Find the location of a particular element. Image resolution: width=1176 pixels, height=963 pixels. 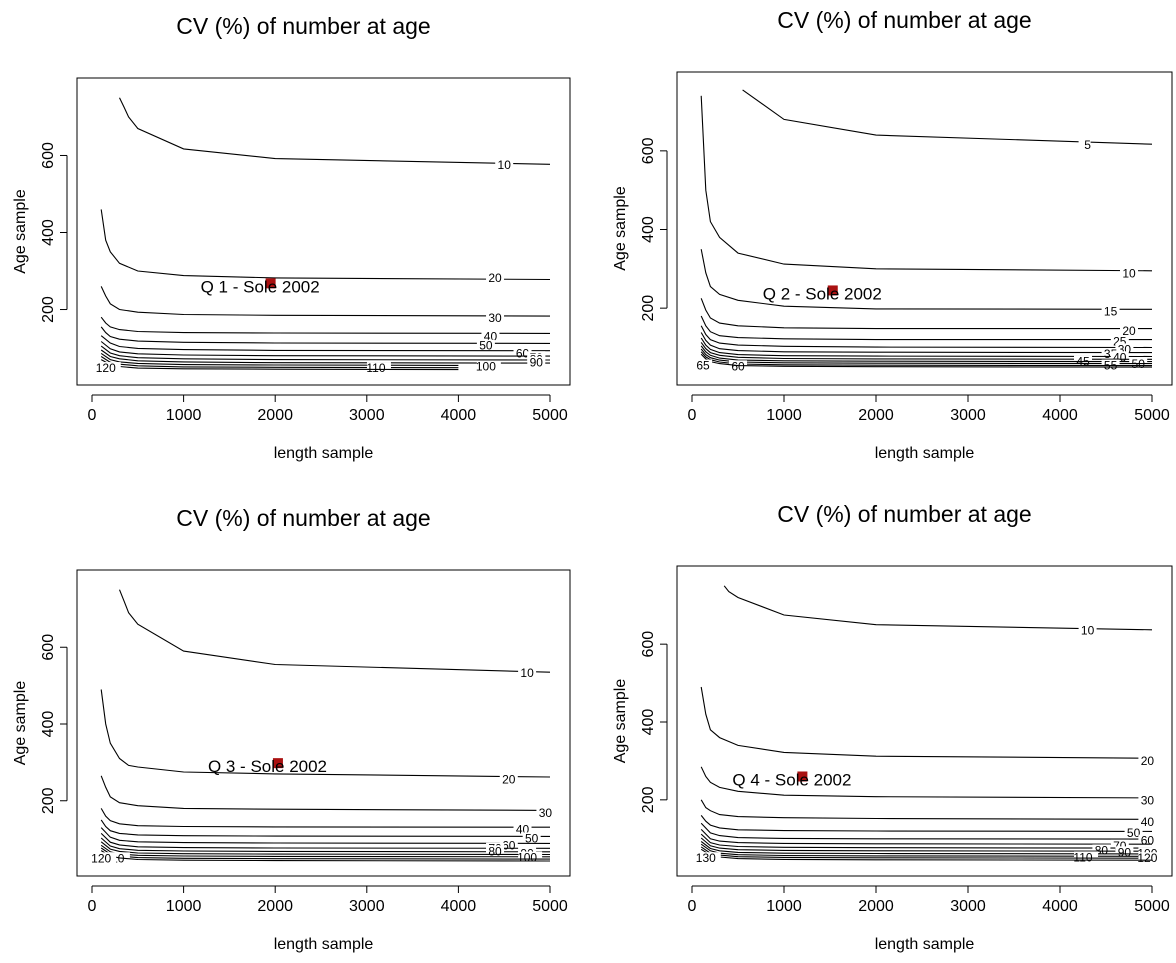

contour-label: 65 is located at coordinates (703, 366).